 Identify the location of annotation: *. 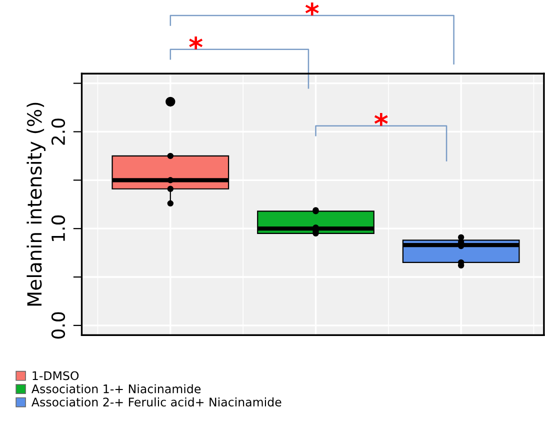
(381, 119).